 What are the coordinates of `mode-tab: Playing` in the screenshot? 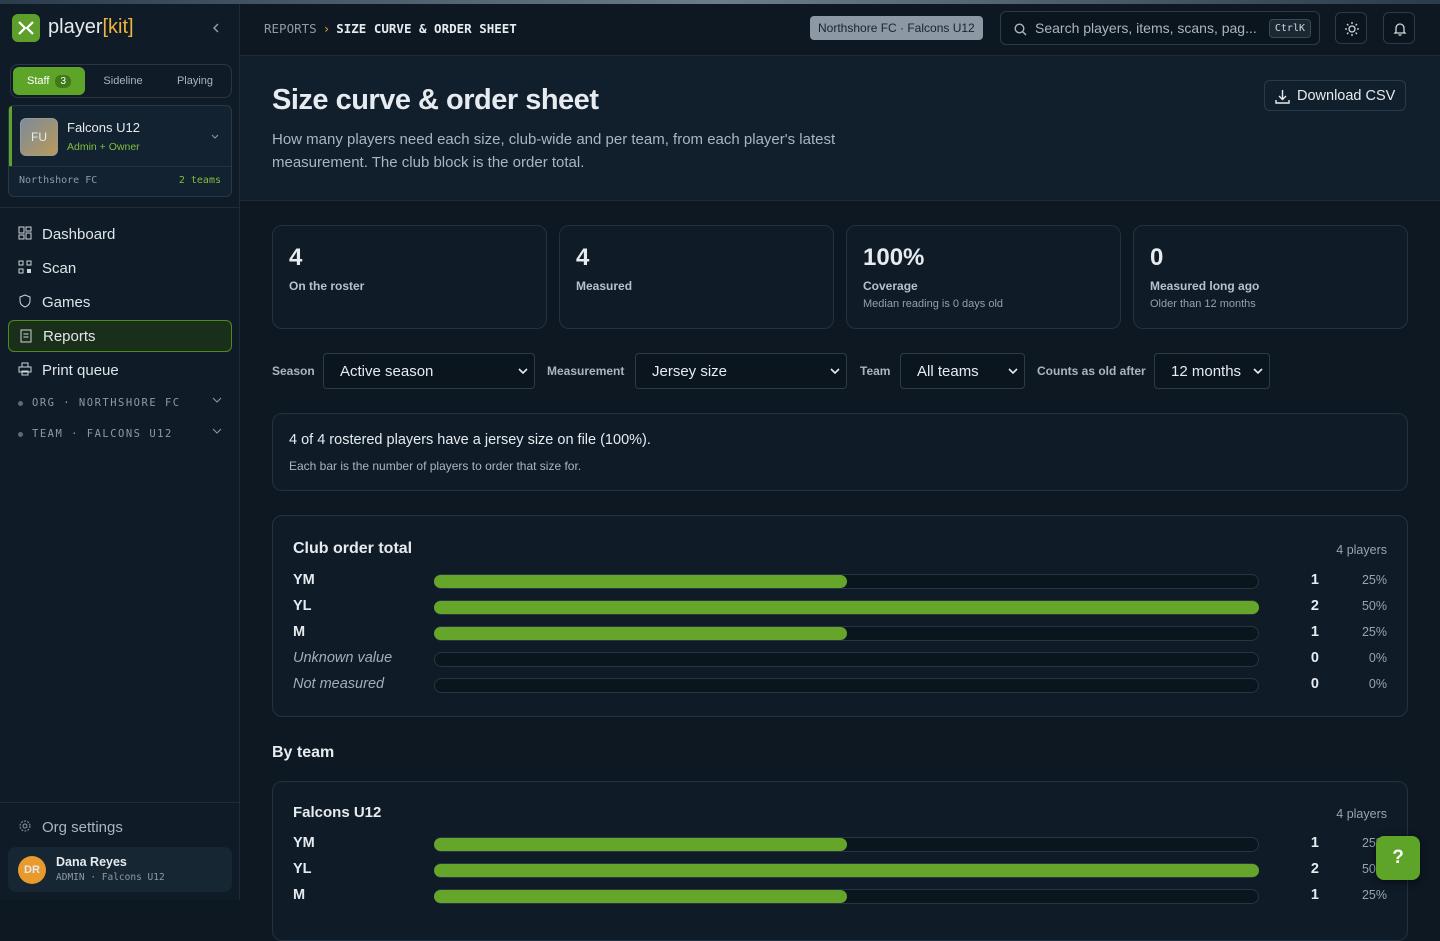 It's located at (195, 81).